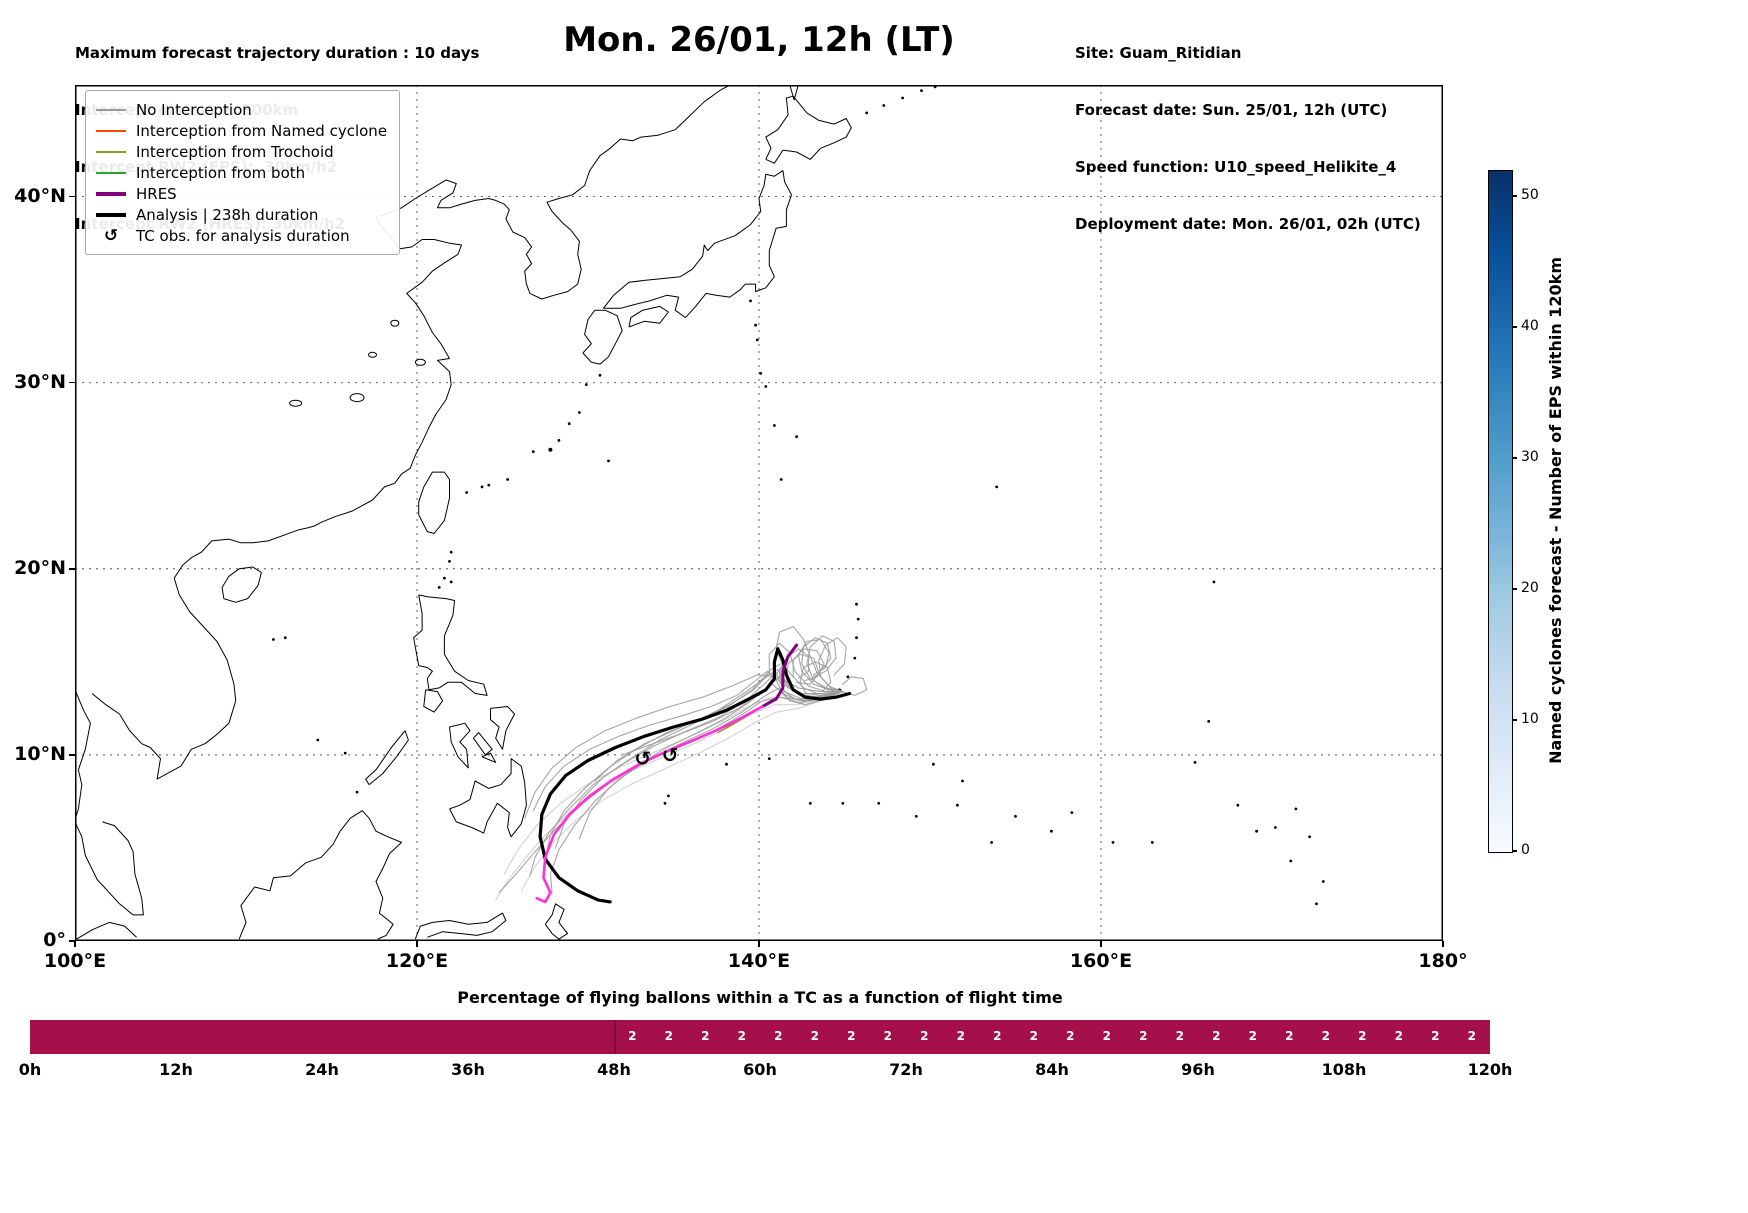  What do you see at coordinates (235, 151) in the screenshot?
I see `legend-label: Interception from Trochoid` at bounding box center [235, 151].